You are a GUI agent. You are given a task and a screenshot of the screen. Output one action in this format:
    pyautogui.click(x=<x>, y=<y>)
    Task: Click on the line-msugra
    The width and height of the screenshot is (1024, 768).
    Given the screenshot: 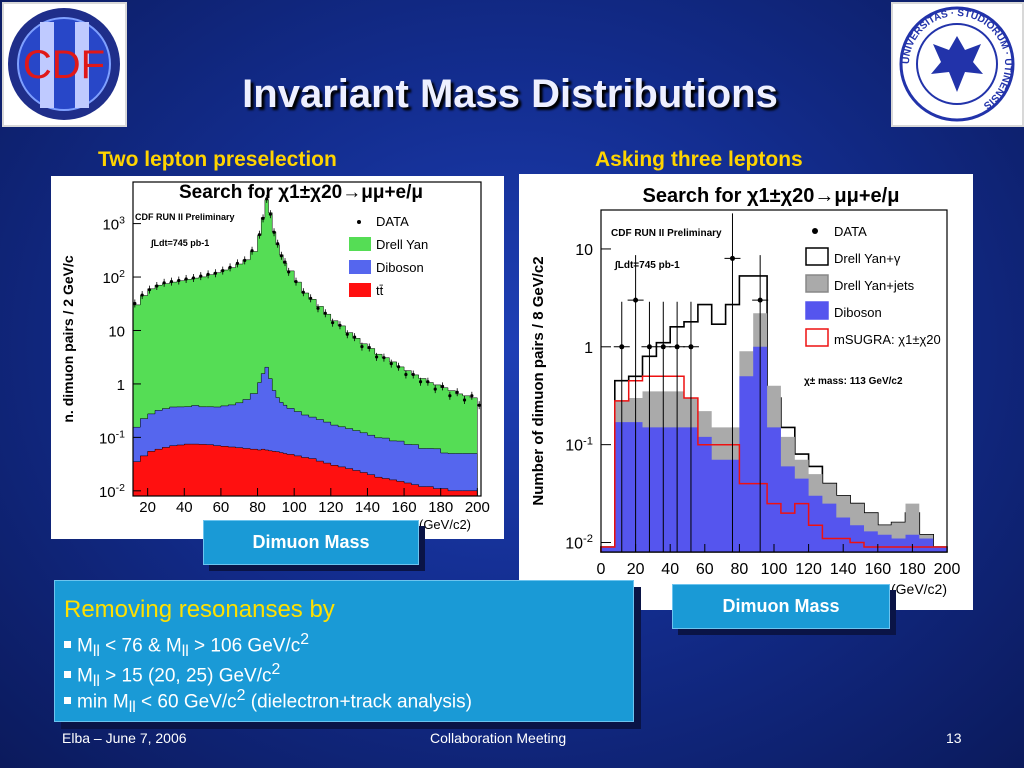 What is the action you would take?
    pyautogui.click(x=773, y=463)
    